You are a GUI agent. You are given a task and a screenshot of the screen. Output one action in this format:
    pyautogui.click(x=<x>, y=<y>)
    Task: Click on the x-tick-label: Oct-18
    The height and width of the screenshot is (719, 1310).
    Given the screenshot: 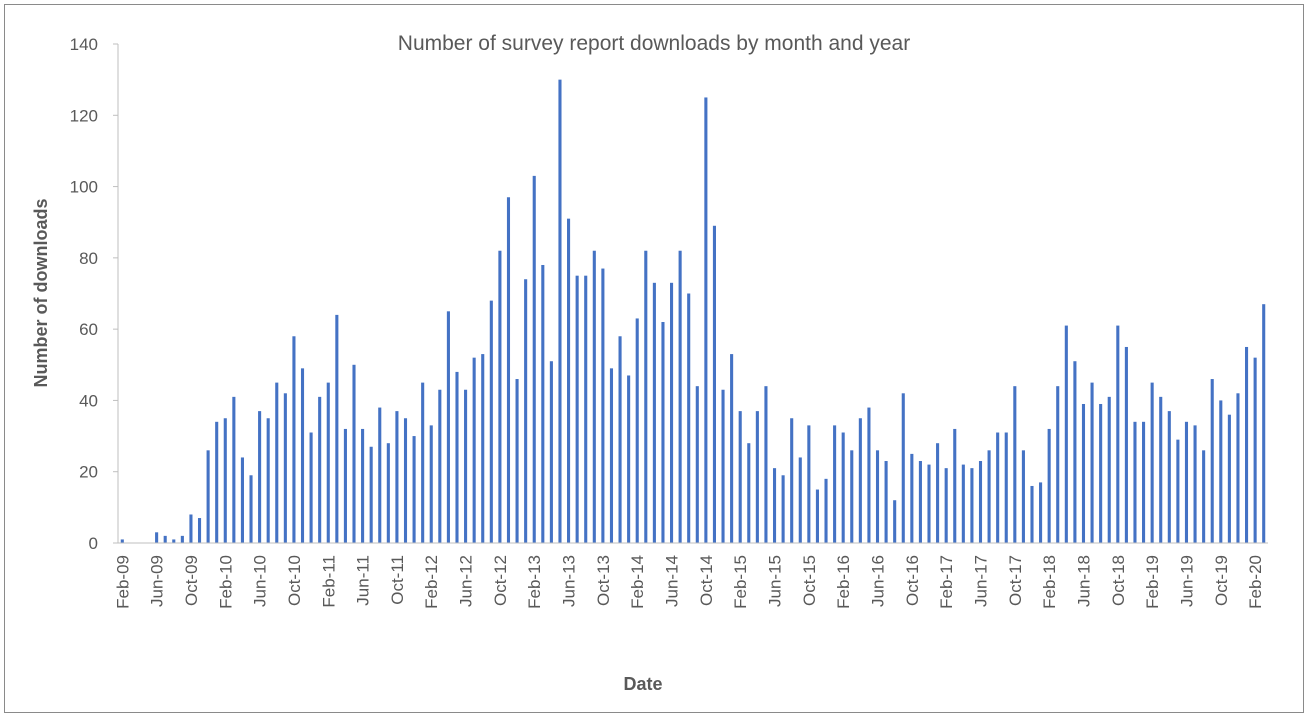 What is the action you would take?
    pyautogui.click(x=1118, y=580)
    